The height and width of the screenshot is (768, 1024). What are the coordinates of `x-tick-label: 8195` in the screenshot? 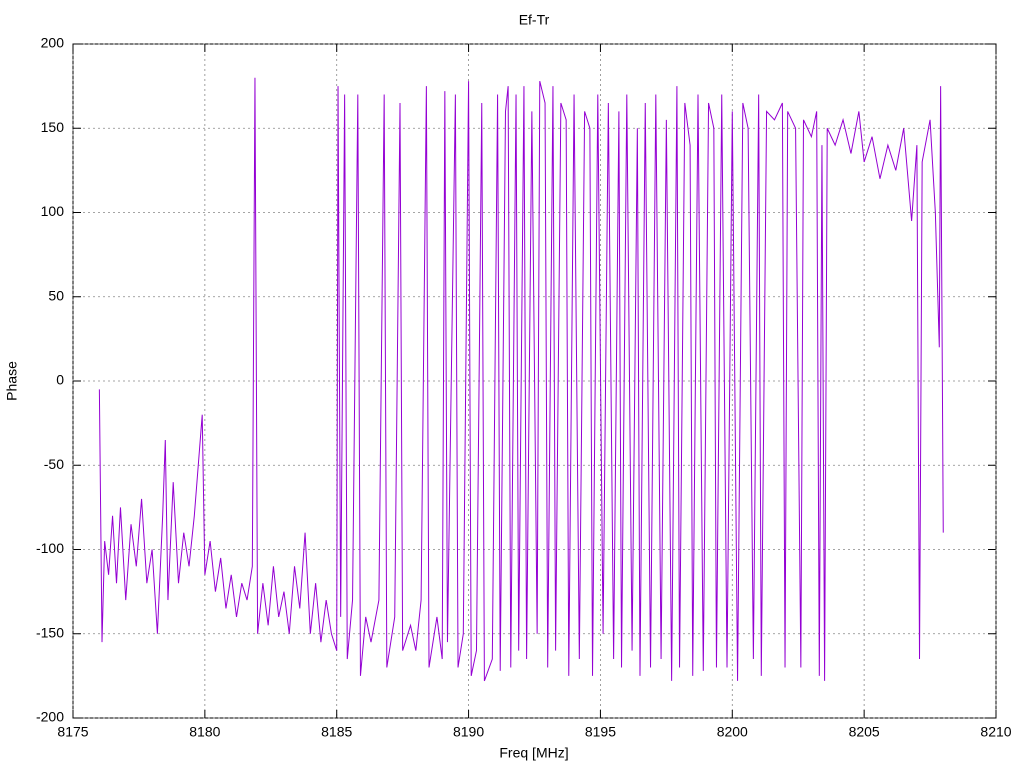 It's located at (600, 732).